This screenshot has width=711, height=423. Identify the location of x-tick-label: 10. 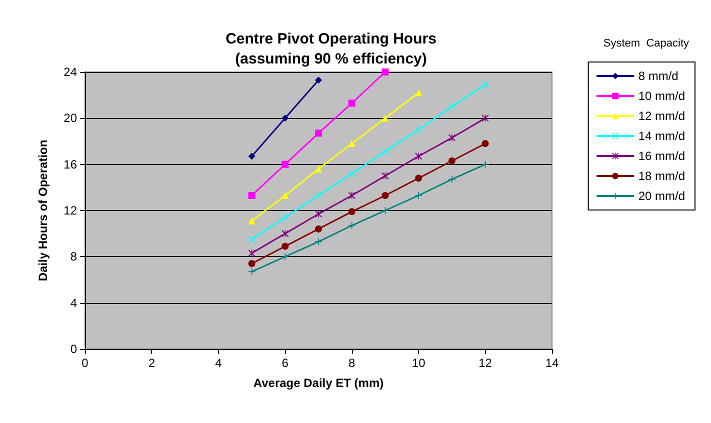
(419, 363).